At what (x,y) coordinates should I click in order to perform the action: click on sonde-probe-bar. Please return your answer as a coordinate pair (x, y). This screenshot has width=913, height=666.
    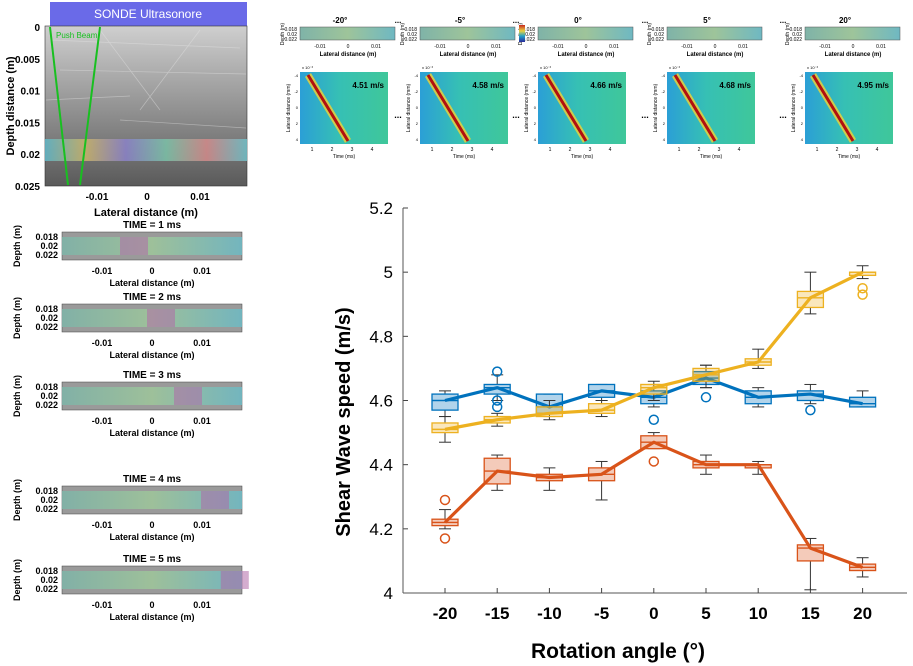
    Looking at the image, I should click on (148, 14).